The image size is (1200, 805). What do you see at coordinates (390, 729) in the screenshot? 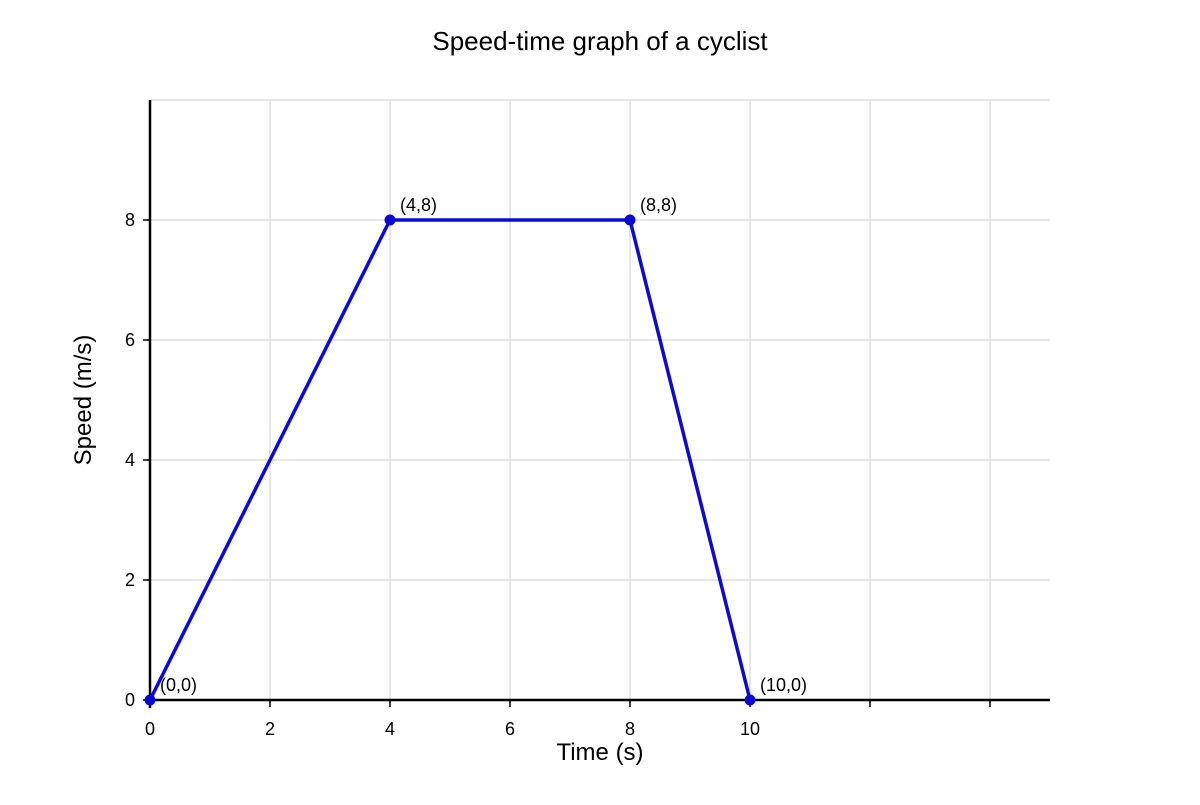
I see `x-tick-label: 4` at bounding box center [390, 729].